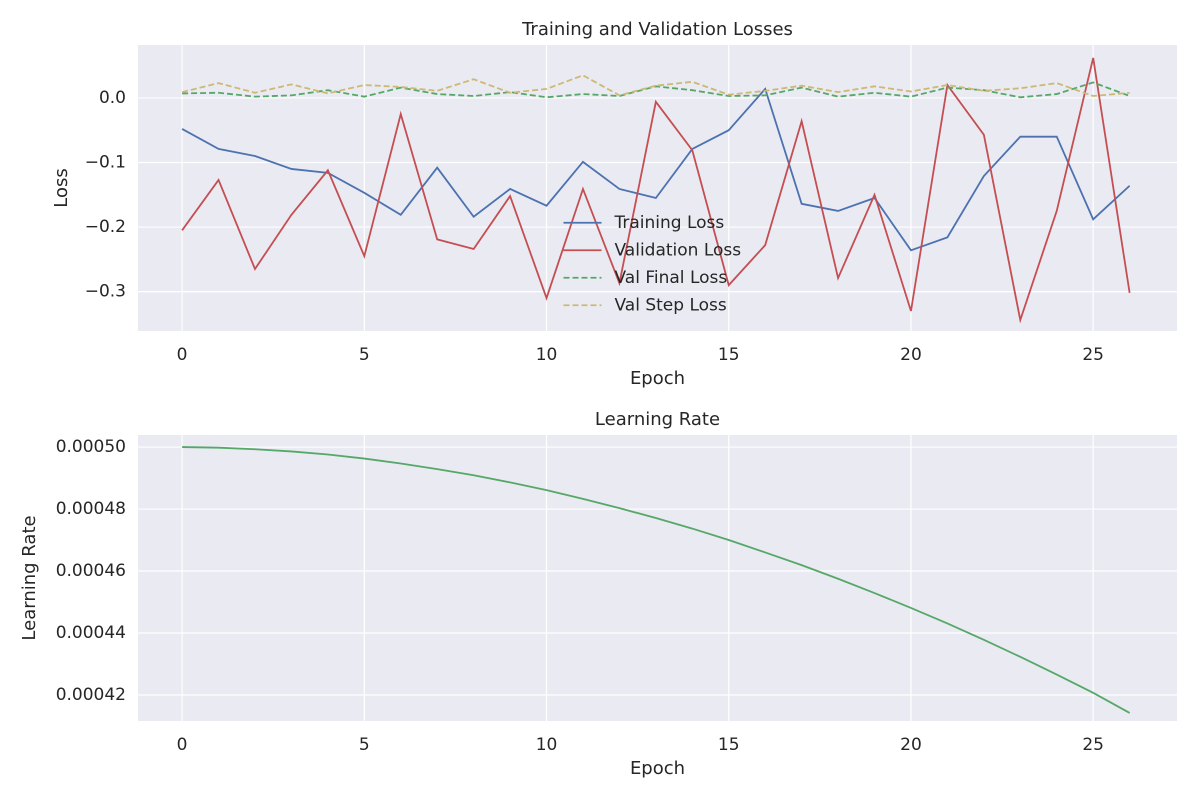 This screenshot has height=800, width=1200. I want to click on legend-label: Training Loss, so click(669, 223).